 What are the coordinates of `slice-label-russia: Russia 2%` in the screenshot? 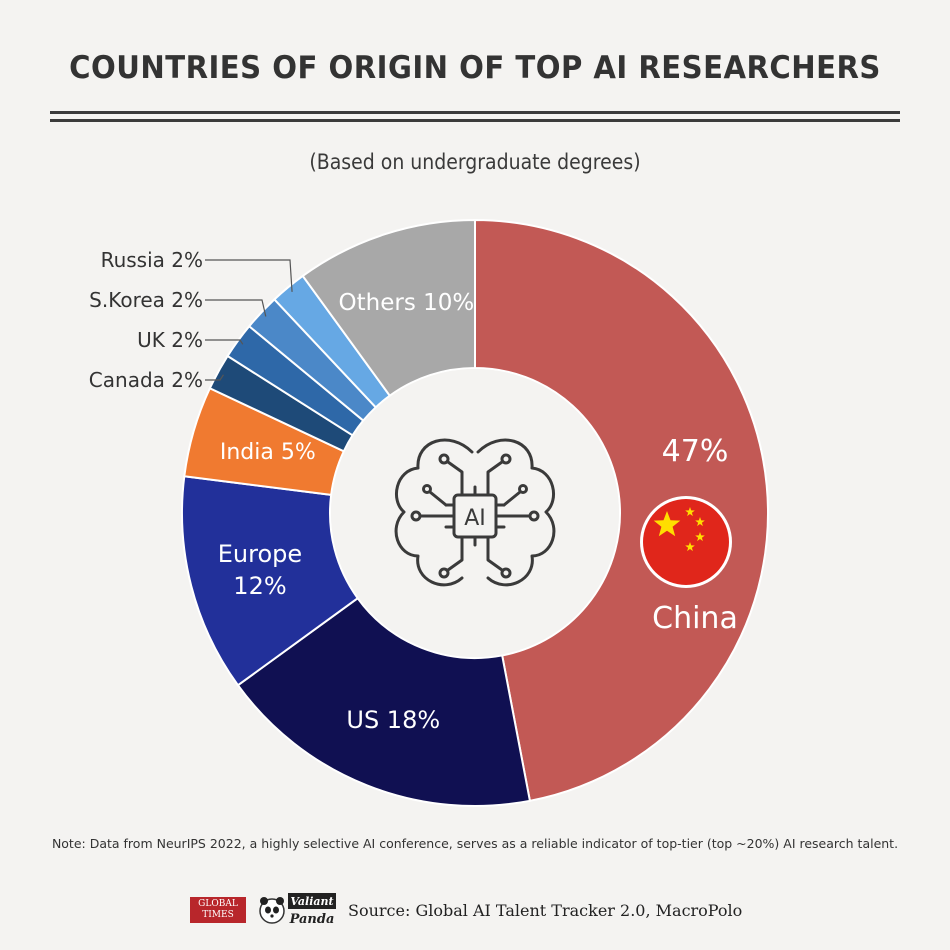 It's located at (152, 260).